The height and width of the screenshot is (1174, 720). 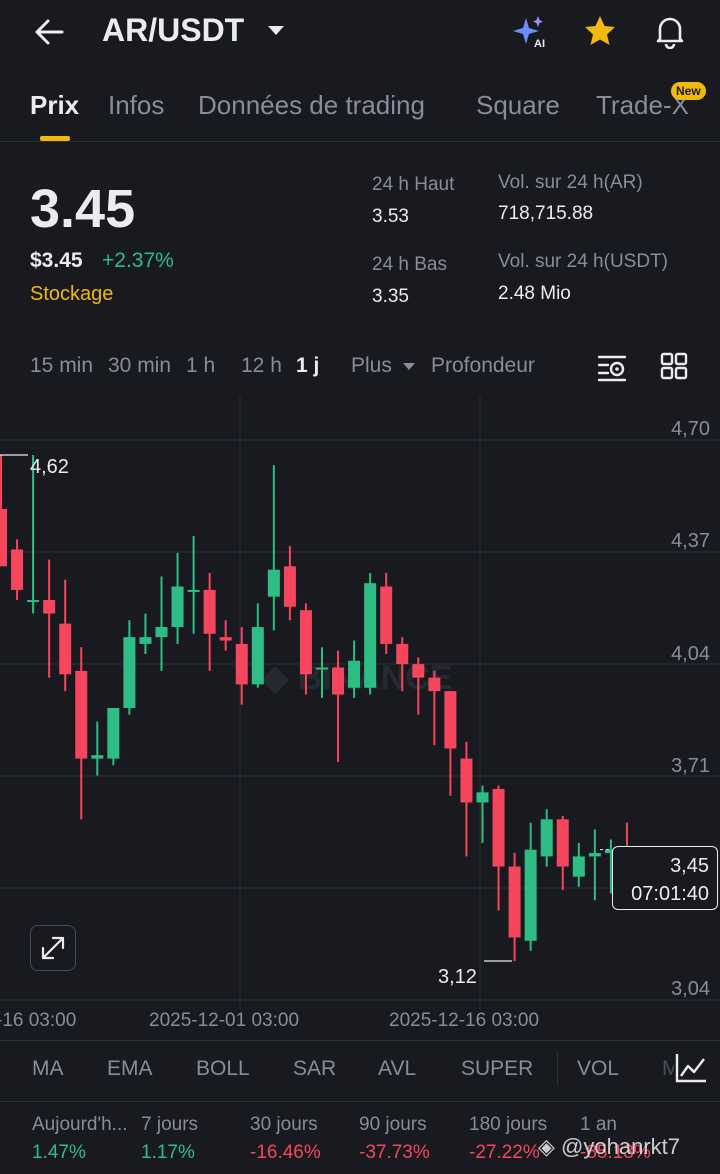 I want to click on tf-30min: 30 min, so click(x=140, y=365).